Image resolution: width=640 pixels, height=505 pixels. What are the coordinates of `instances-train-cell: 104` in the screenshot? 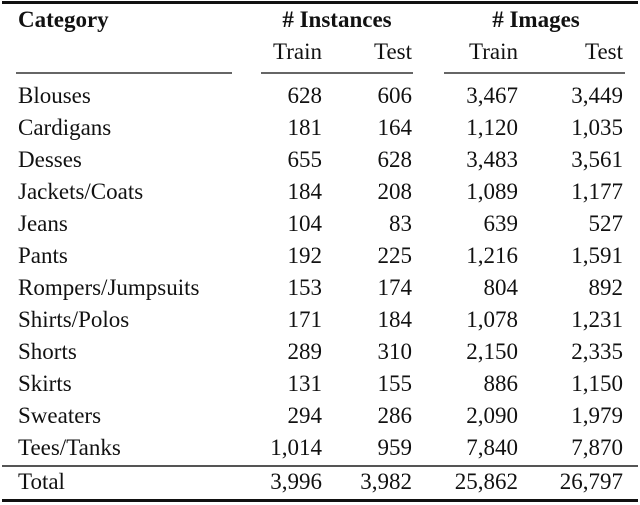 It's located at (305, 223).